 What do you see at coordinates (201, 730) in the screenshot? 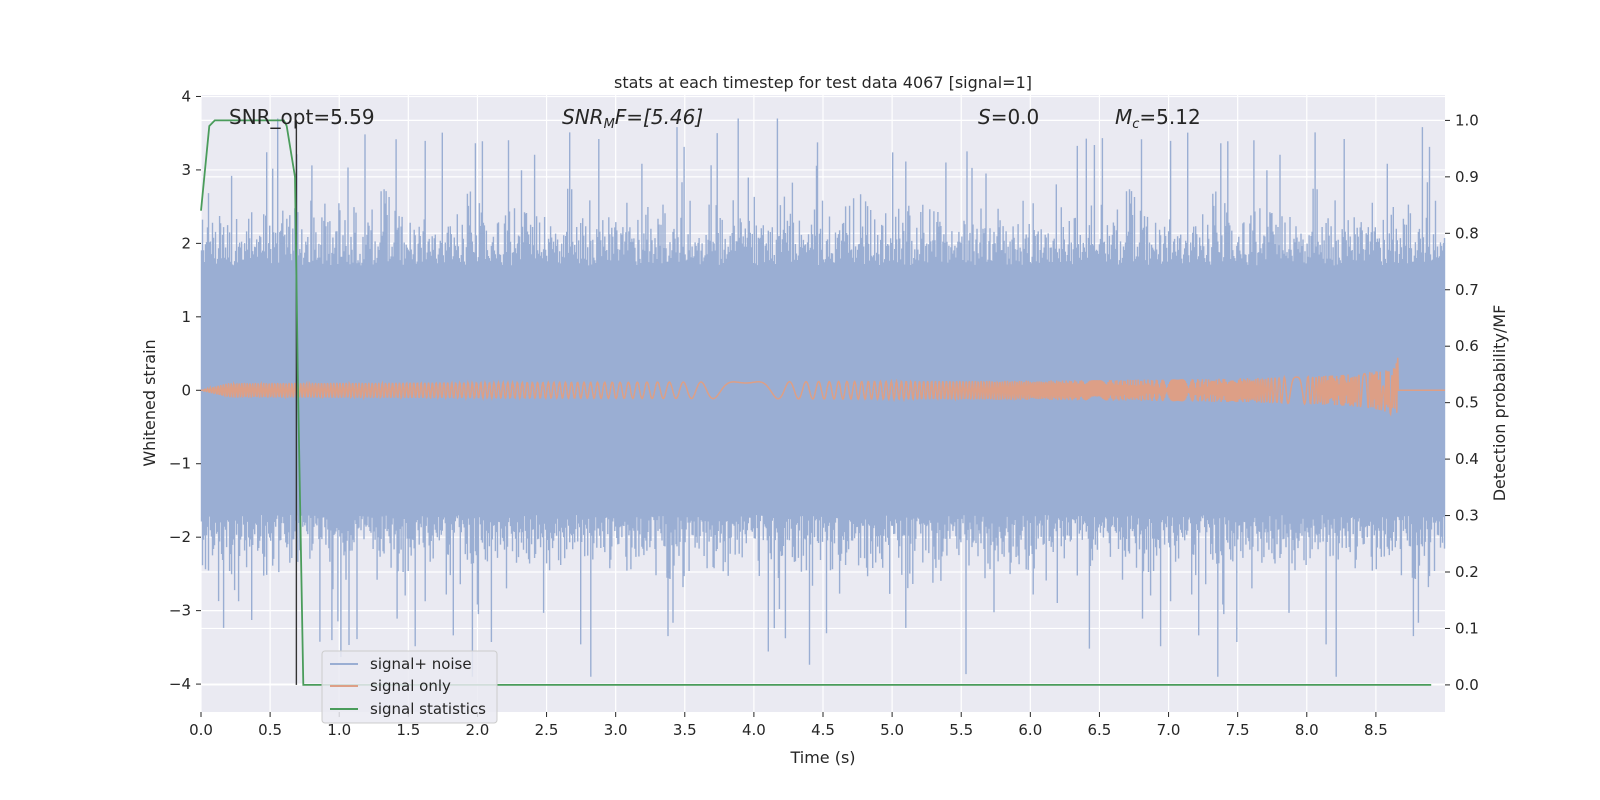
I see `x-tick-label: 0.0` at bounding box center [201, 730].